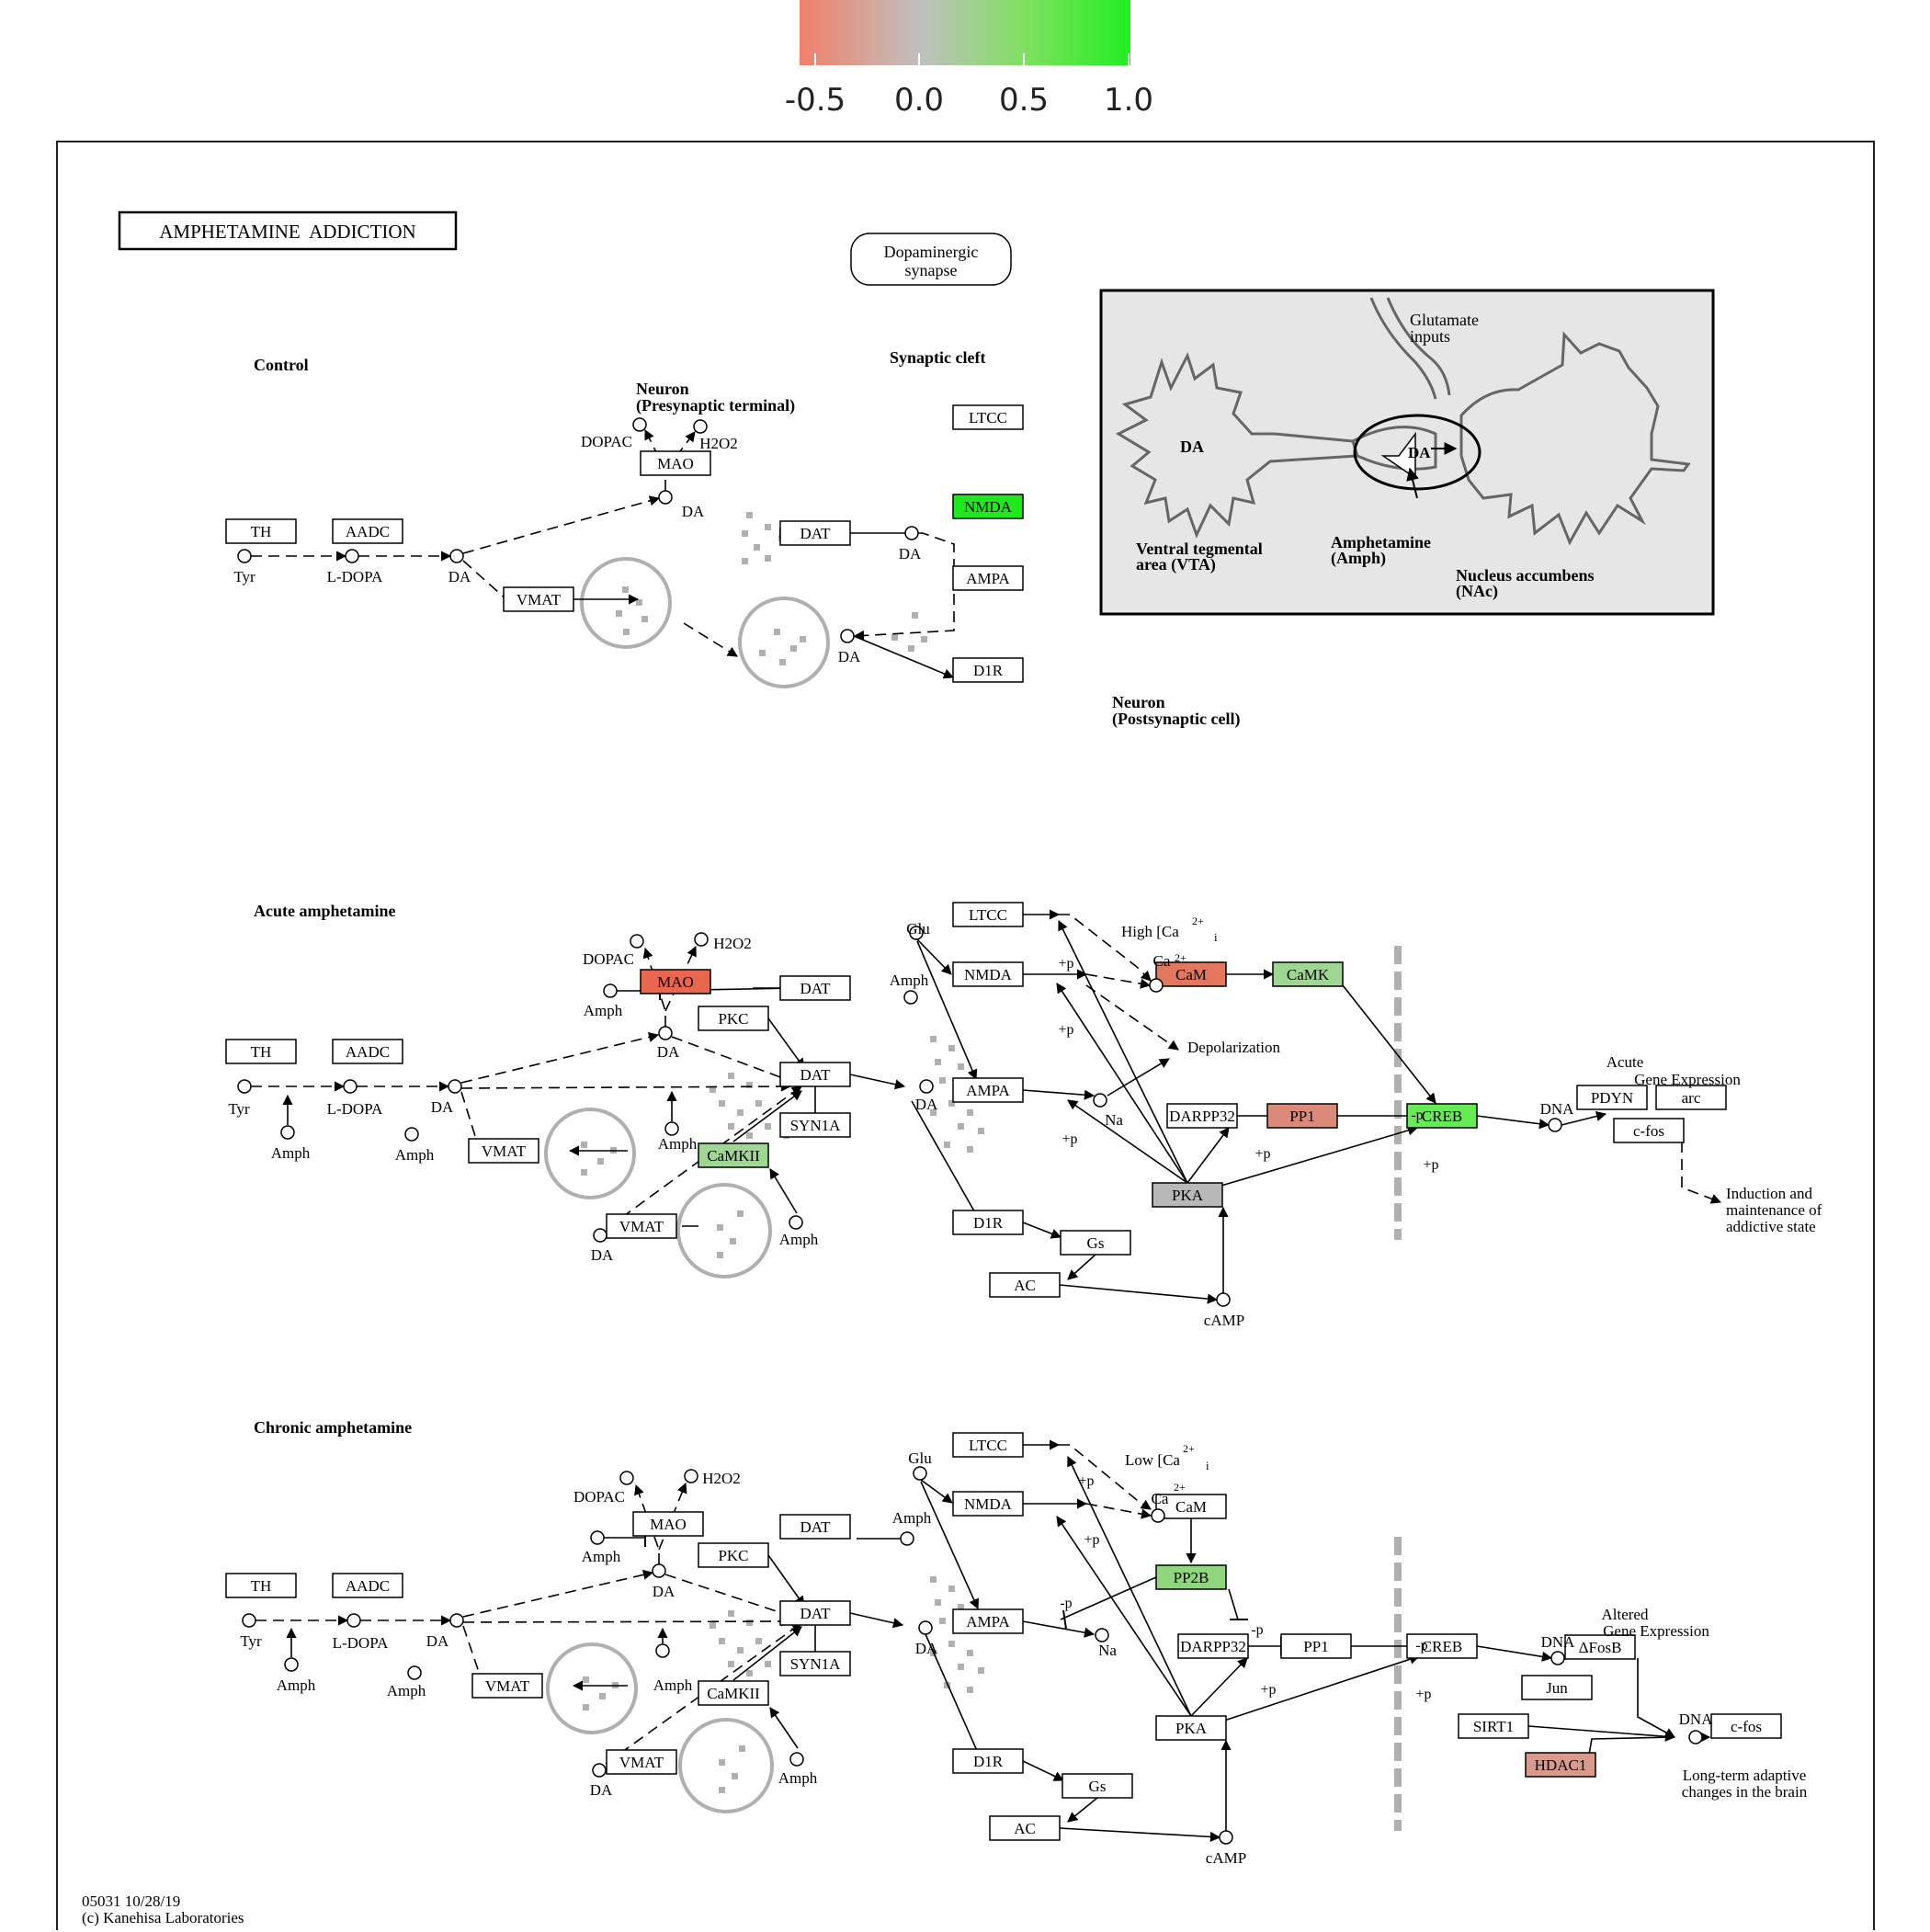 Image resolution: width=1930 pixels, height=1932 pixels. What do you see at coordinates (1202, 1116) in the screenshot?
I see `gene-node-a-darpp32: DARPP32` at bounding box center [1202, 1116].